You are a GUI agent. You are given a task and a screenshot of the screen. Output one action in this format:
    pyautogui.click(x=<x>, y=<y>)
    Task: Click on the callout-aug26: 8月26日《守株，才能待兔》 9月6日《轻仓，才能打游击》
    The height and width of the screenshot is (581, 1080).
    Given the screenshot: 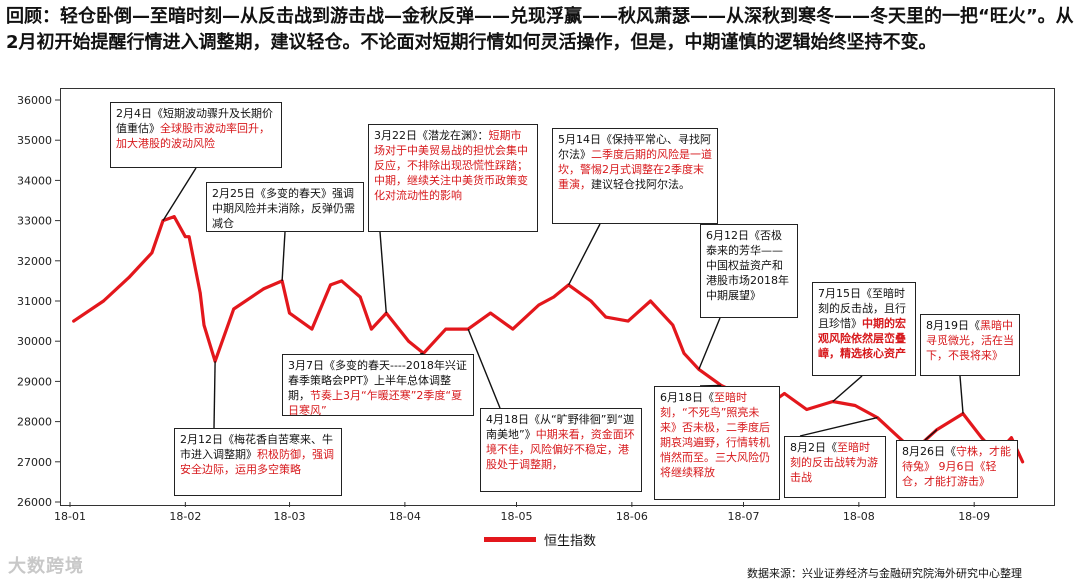 What is the action you would take?
    pyautogui.click(x=957, y=469)
    